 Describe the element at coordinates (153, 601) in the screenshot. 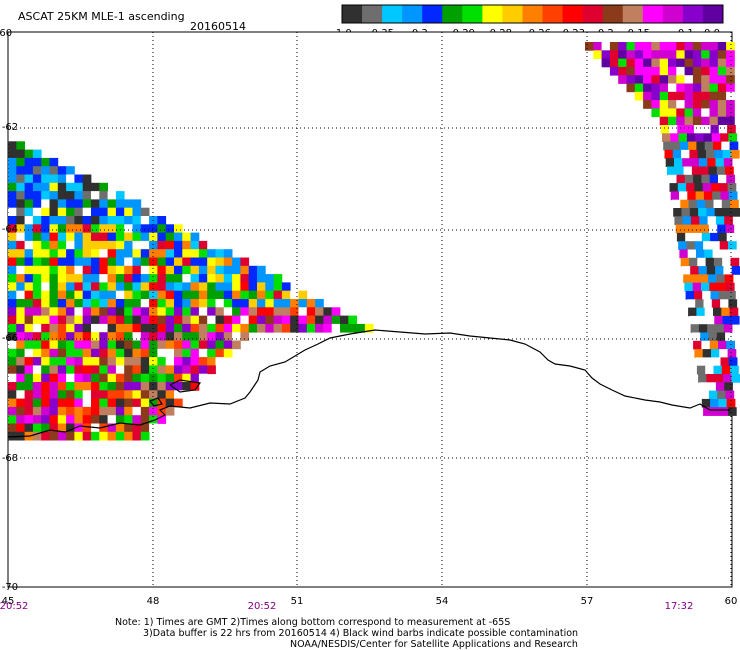

I see `lon-label: 48` at that location.